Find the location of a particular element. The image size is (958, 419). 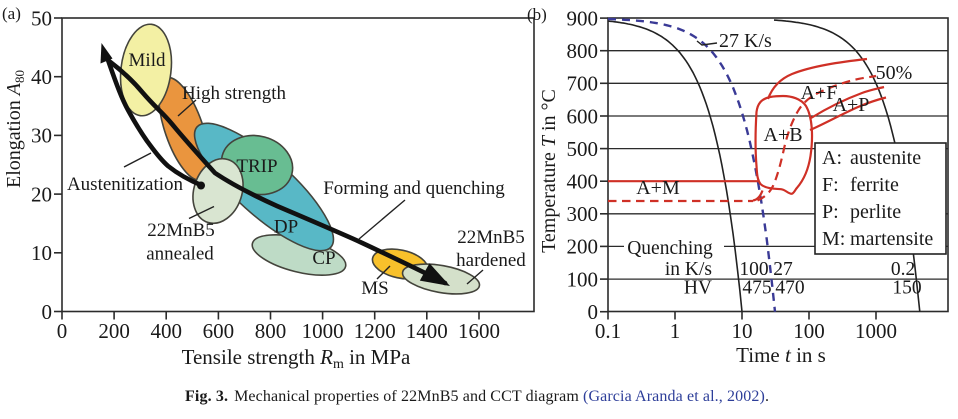

svg-text: austenite is located at coordinates (885, 158).